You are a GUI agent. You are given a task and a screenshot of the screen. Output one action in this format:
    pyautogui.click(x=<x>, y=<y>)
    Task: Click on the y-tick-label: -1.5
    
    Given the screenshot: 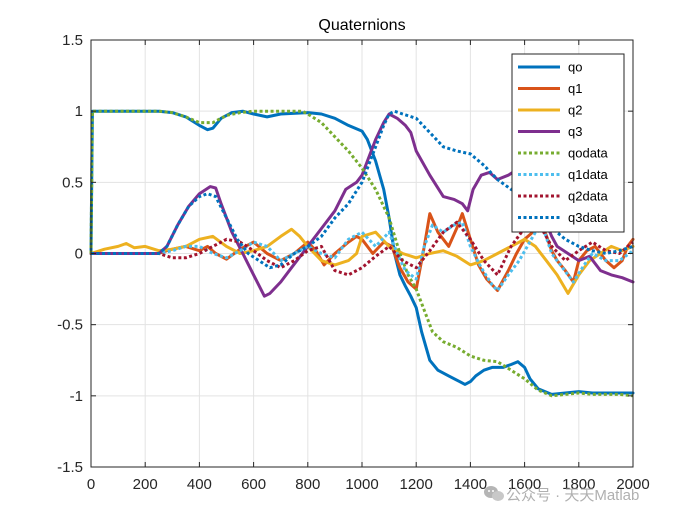 What is the action you would take?
    pyautogui.click(x=70, y=467)
    